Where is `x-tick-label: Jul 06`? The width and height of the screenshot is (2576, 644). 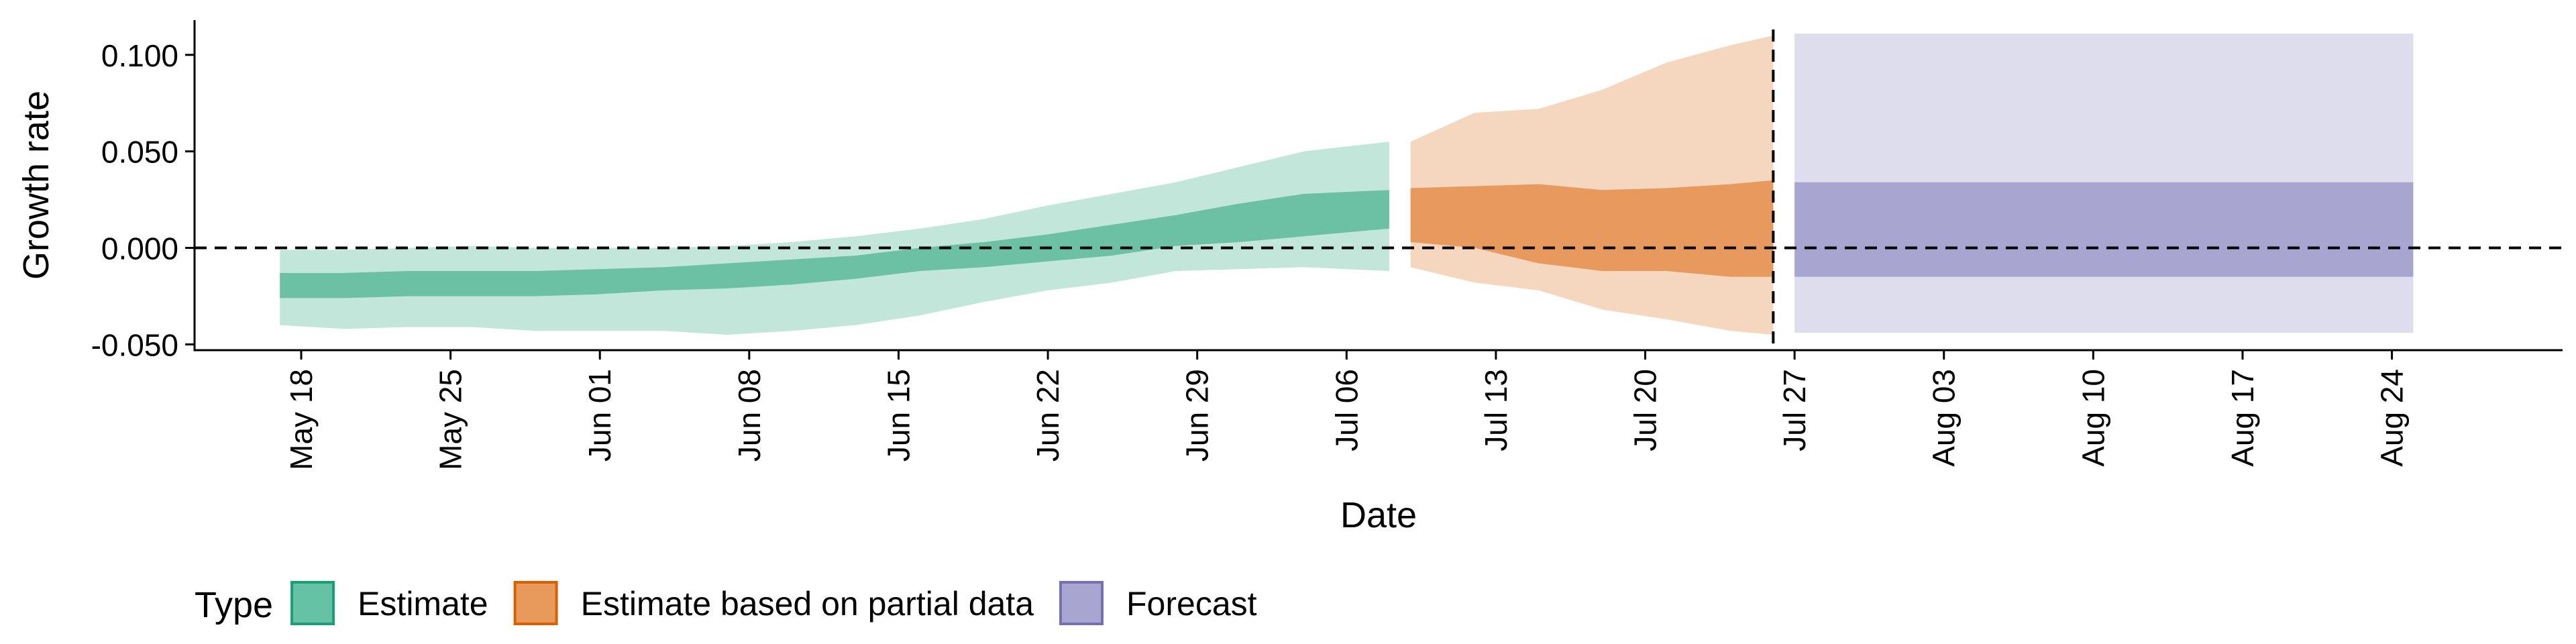 x-tick-label: Jul 06 is located at coordinates (1346, 410).